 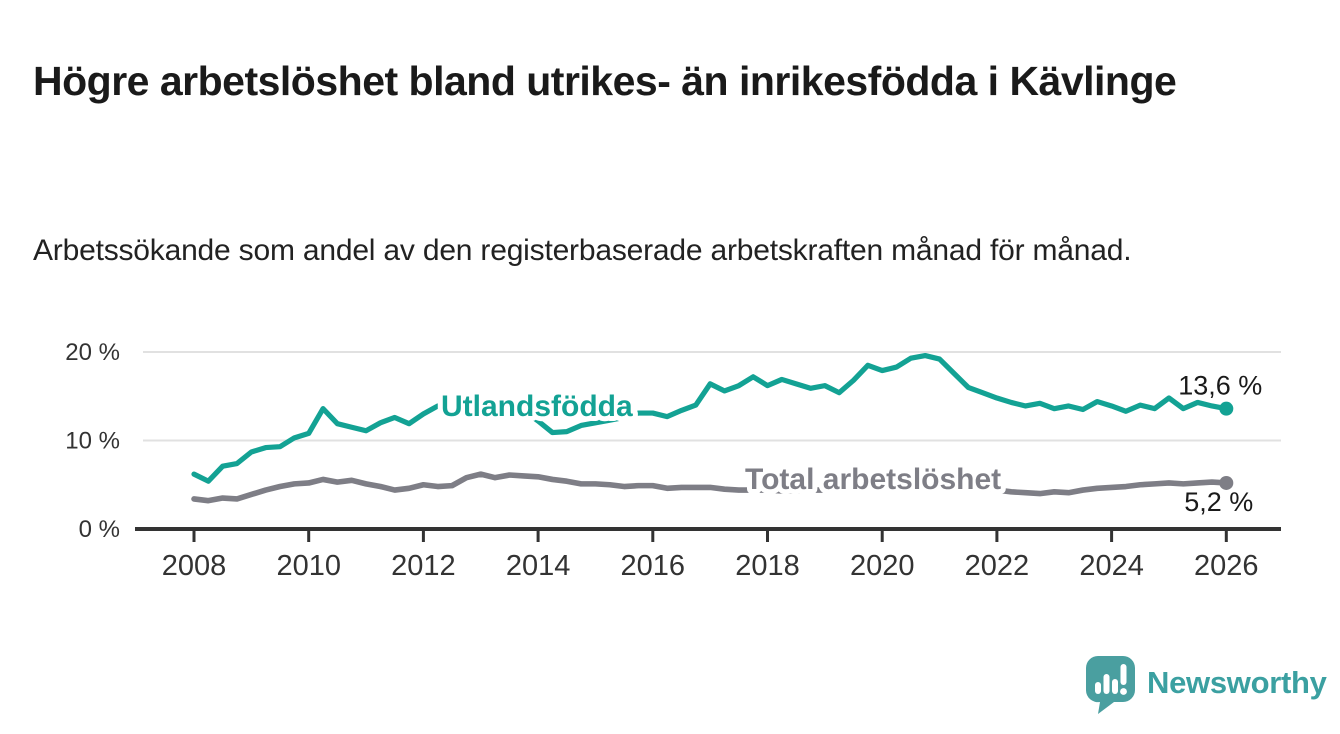 What do you see at coordinates (1218, 502) in the screenshot?
I see `endpoint-value-total: 5,2 %` at bounding box center [1218, 502].